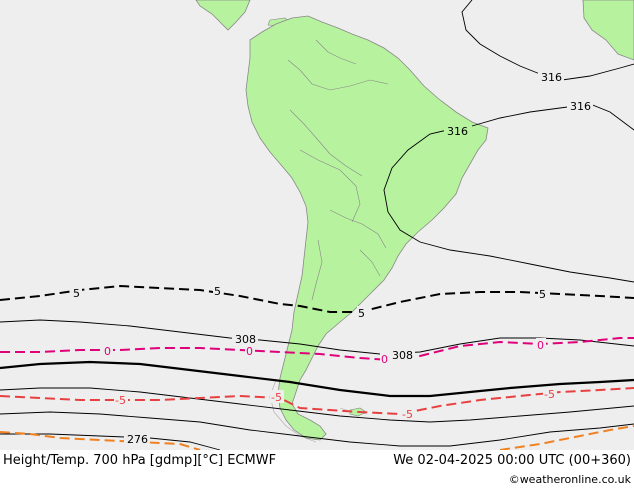 Image resolution: width=634 pixels, height=490 pixels. I want to click on label-t0-d: 0, so click(540, 345).